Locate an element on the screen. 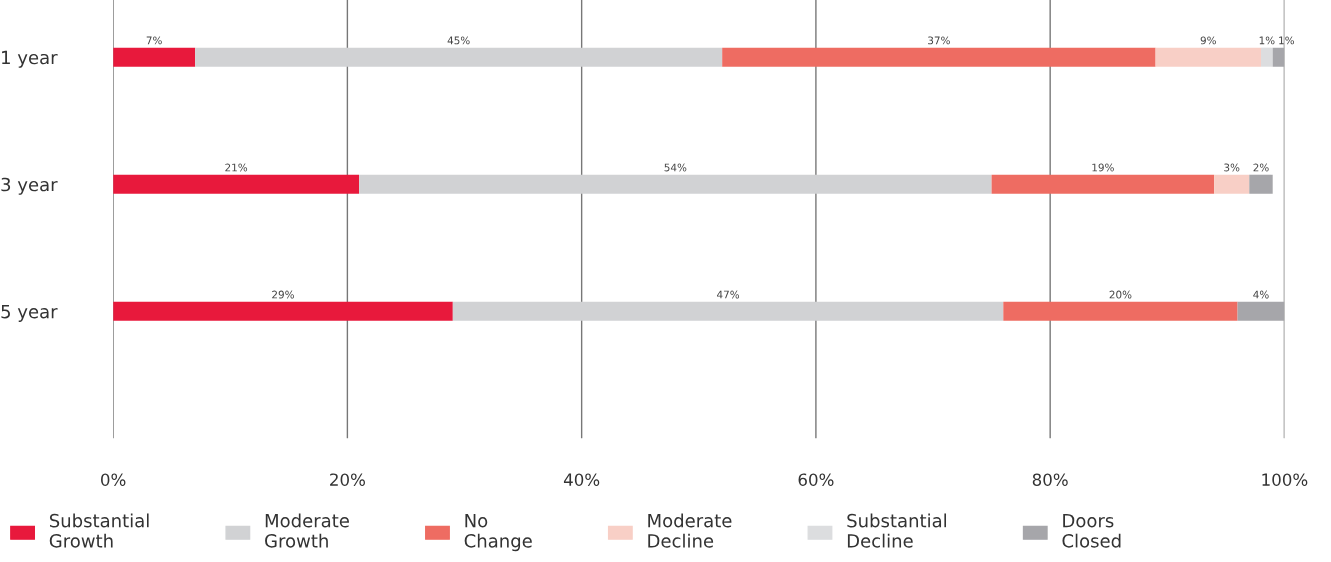 This screenshot has width=1331, height=562. data-label: 19% is located at coordinates (1103, 167).